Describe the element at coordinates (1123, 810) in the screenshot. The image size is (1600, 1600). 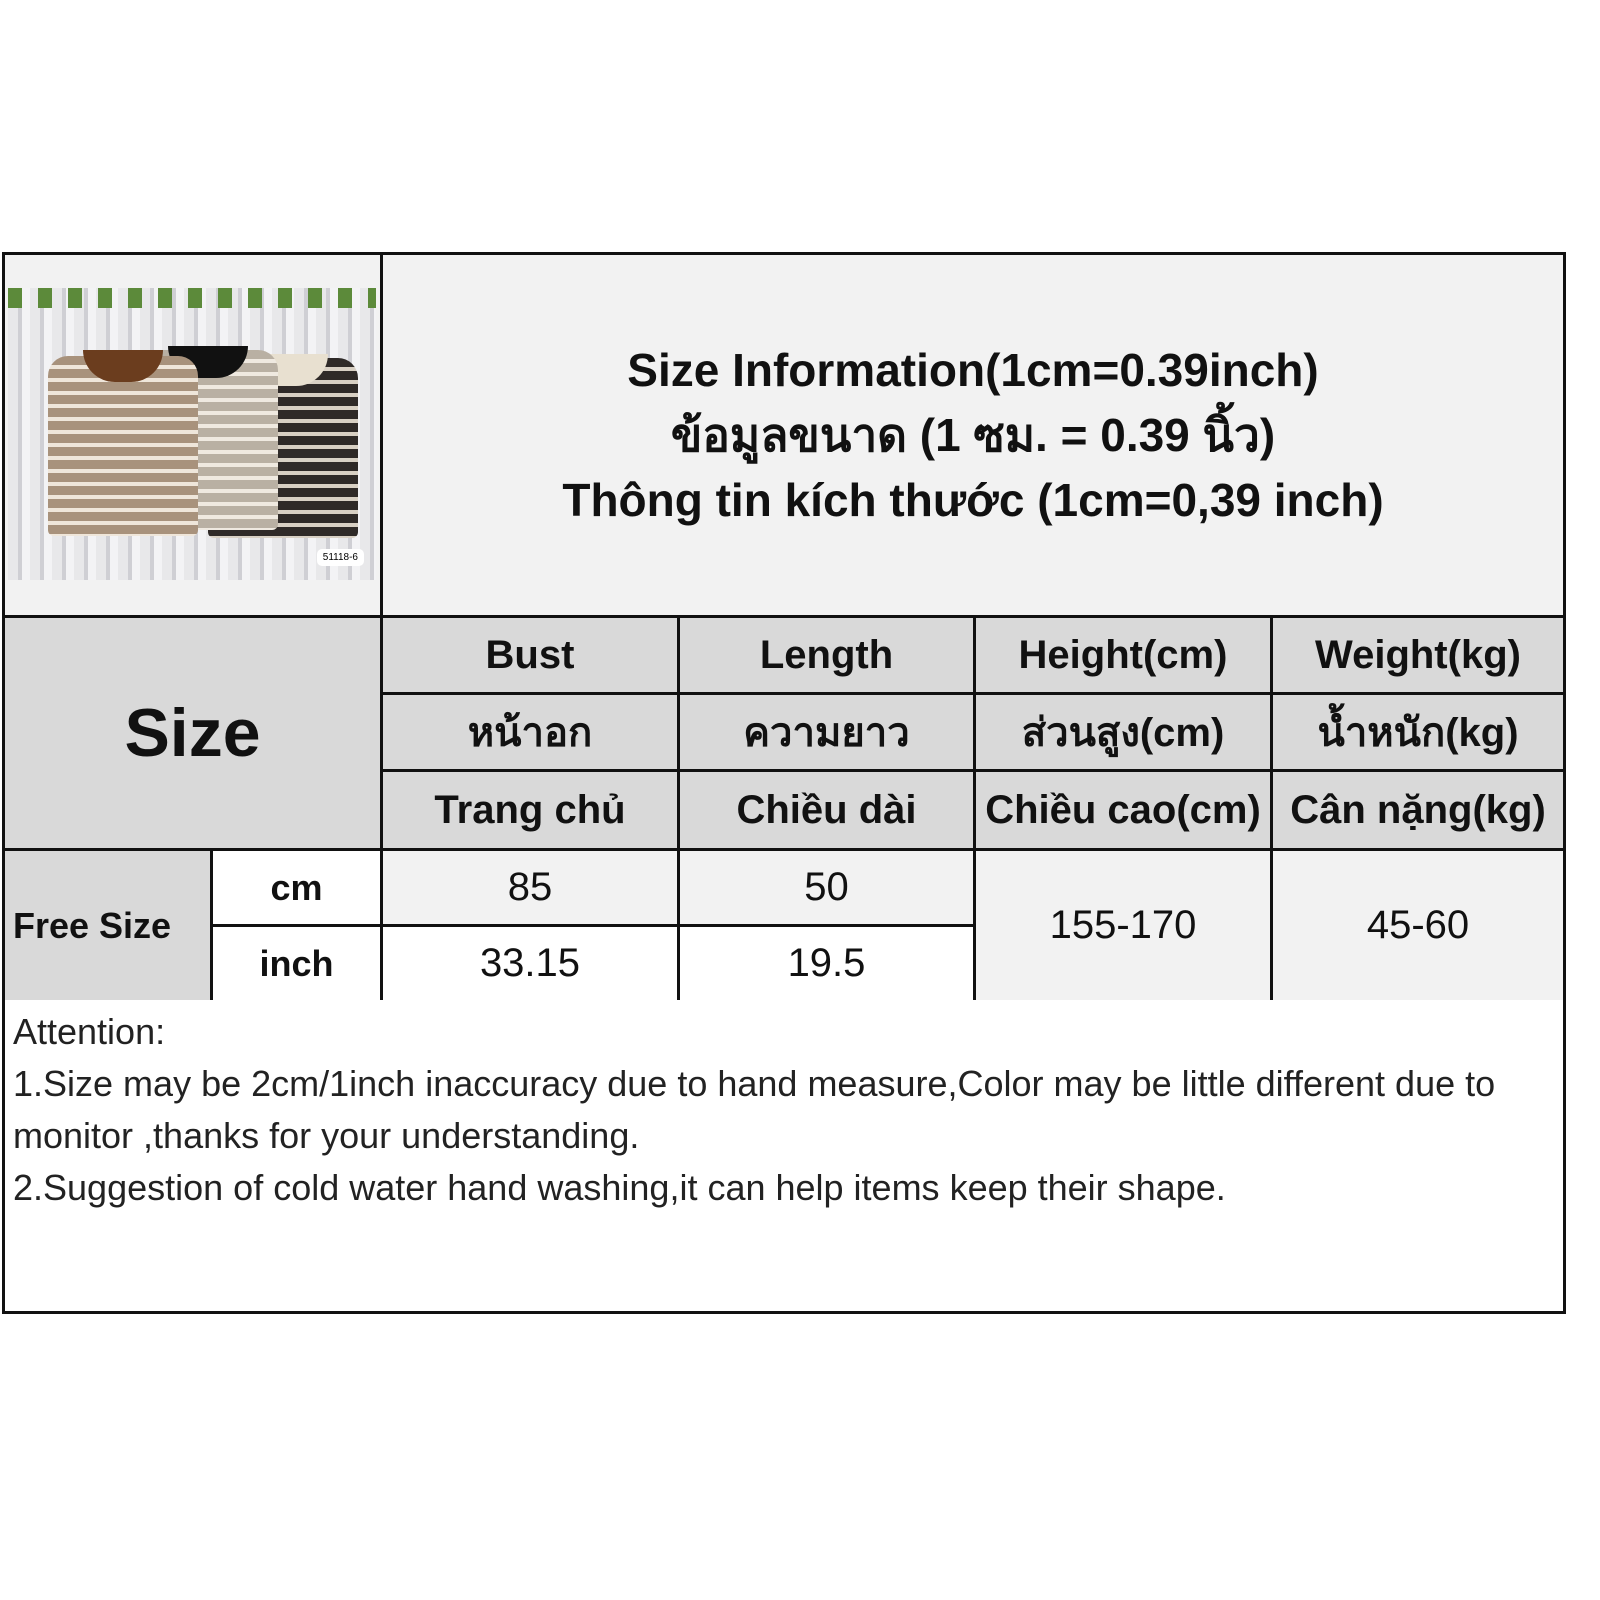
I see `header-height-vi: Chiều cao(cm)` at that location.